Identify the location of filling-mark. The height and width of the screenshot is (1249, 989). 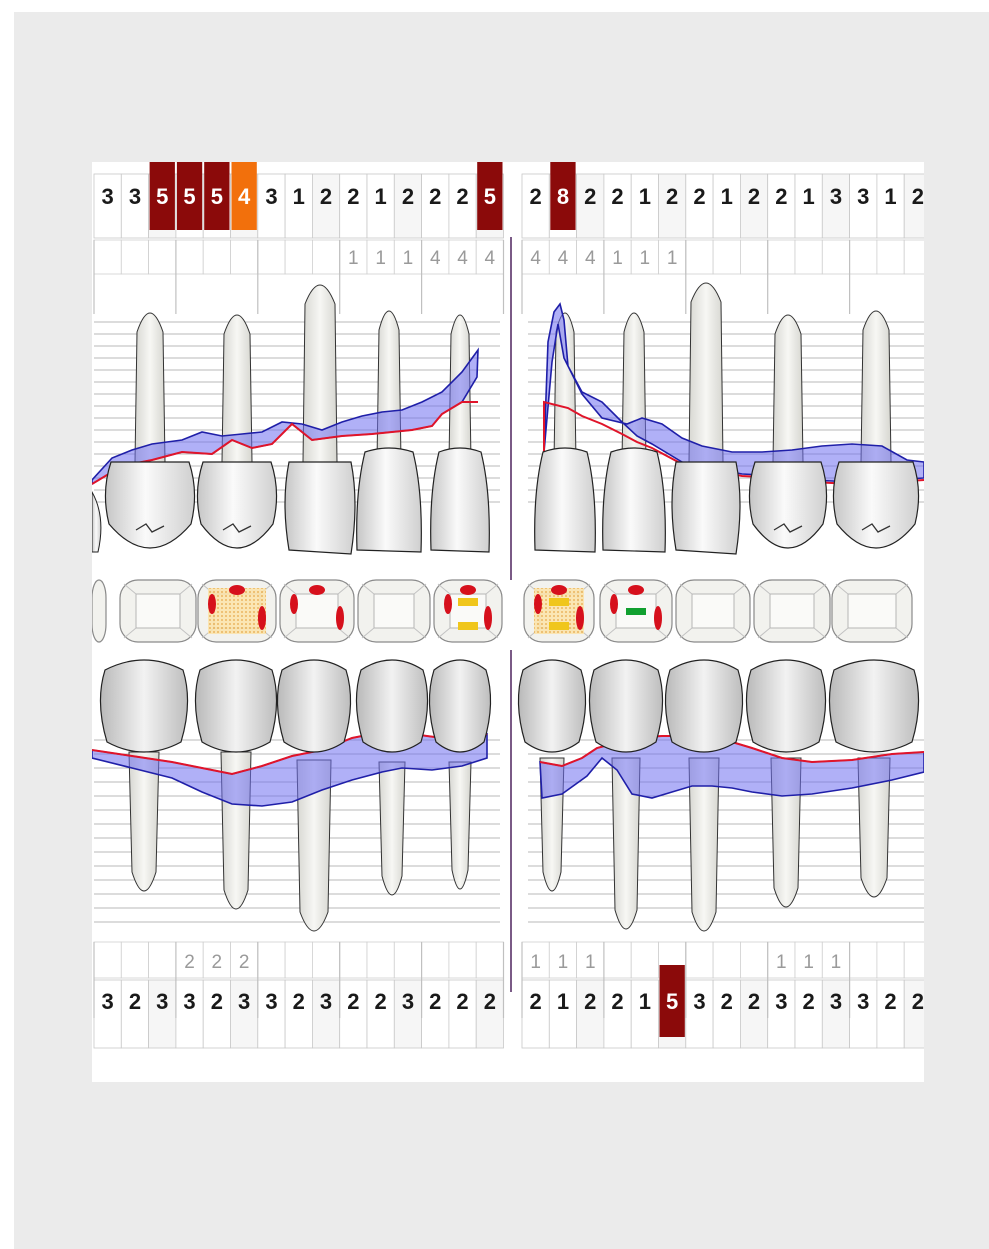
(468, 626).